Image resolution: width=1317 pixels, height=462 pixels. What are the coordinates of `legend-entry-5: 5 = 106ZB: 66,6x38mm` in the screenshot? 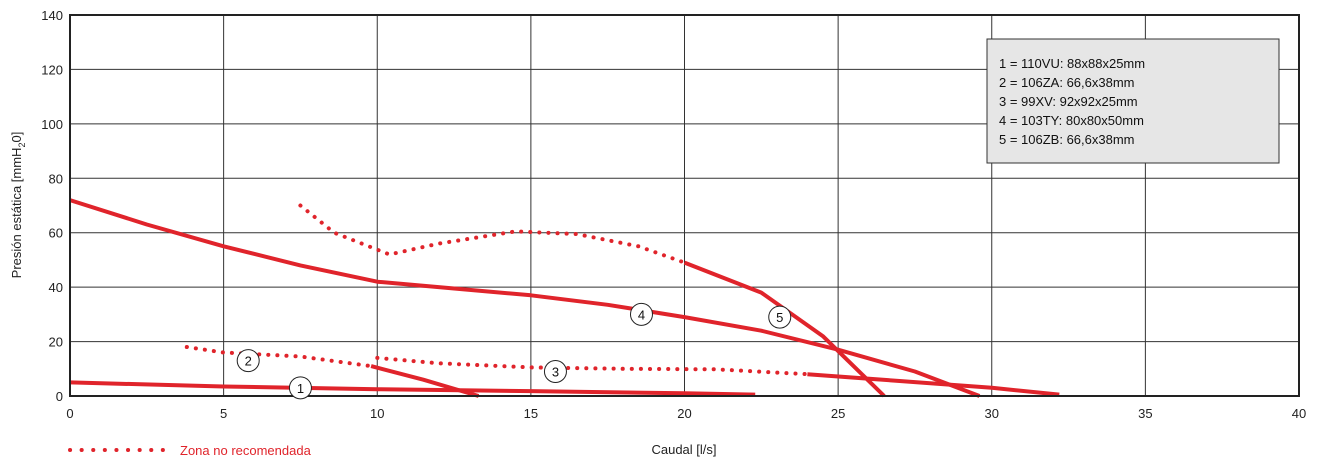 It's located at (1067, 139).